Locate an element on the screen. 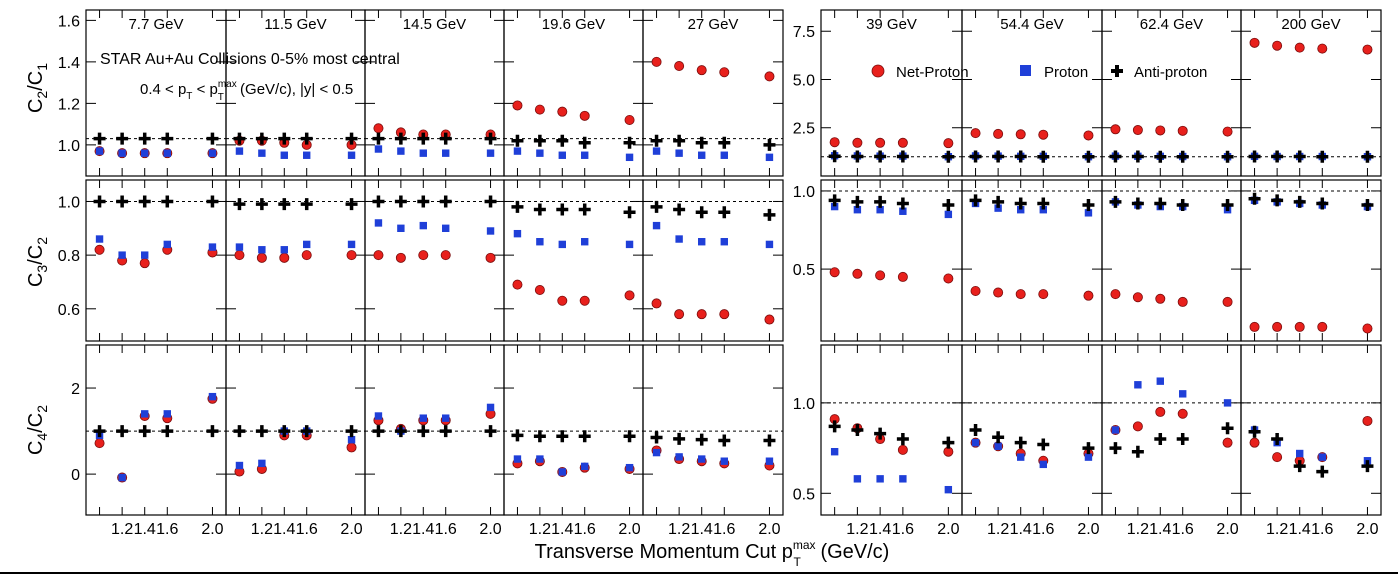 Image resolution: width=1398 pixels, height=575 pixels. x-tick-label: 2.0 is located at coordinates (212, 529).